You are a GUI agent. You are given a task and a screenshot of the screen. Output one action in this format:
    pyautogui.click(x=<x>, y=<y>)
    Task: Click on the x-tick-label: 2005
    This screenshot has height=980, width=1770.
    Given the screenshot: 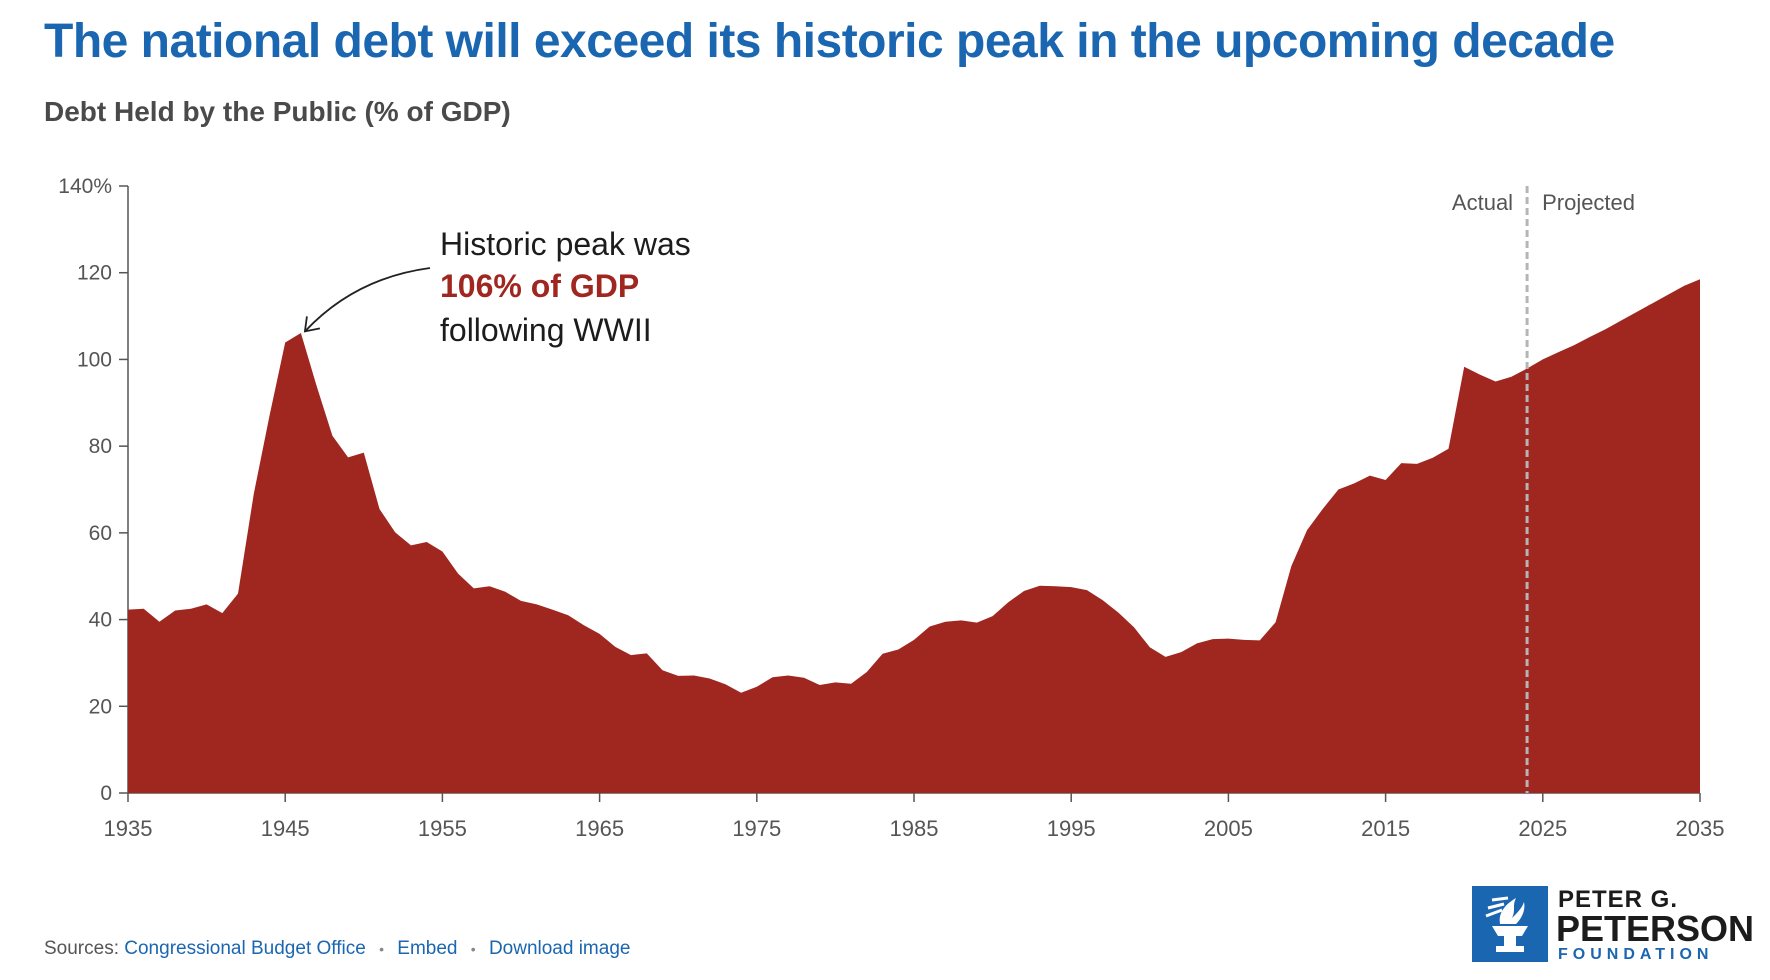 What is the action you would take?
    pyautogui.click(x=1228, y=828)
    